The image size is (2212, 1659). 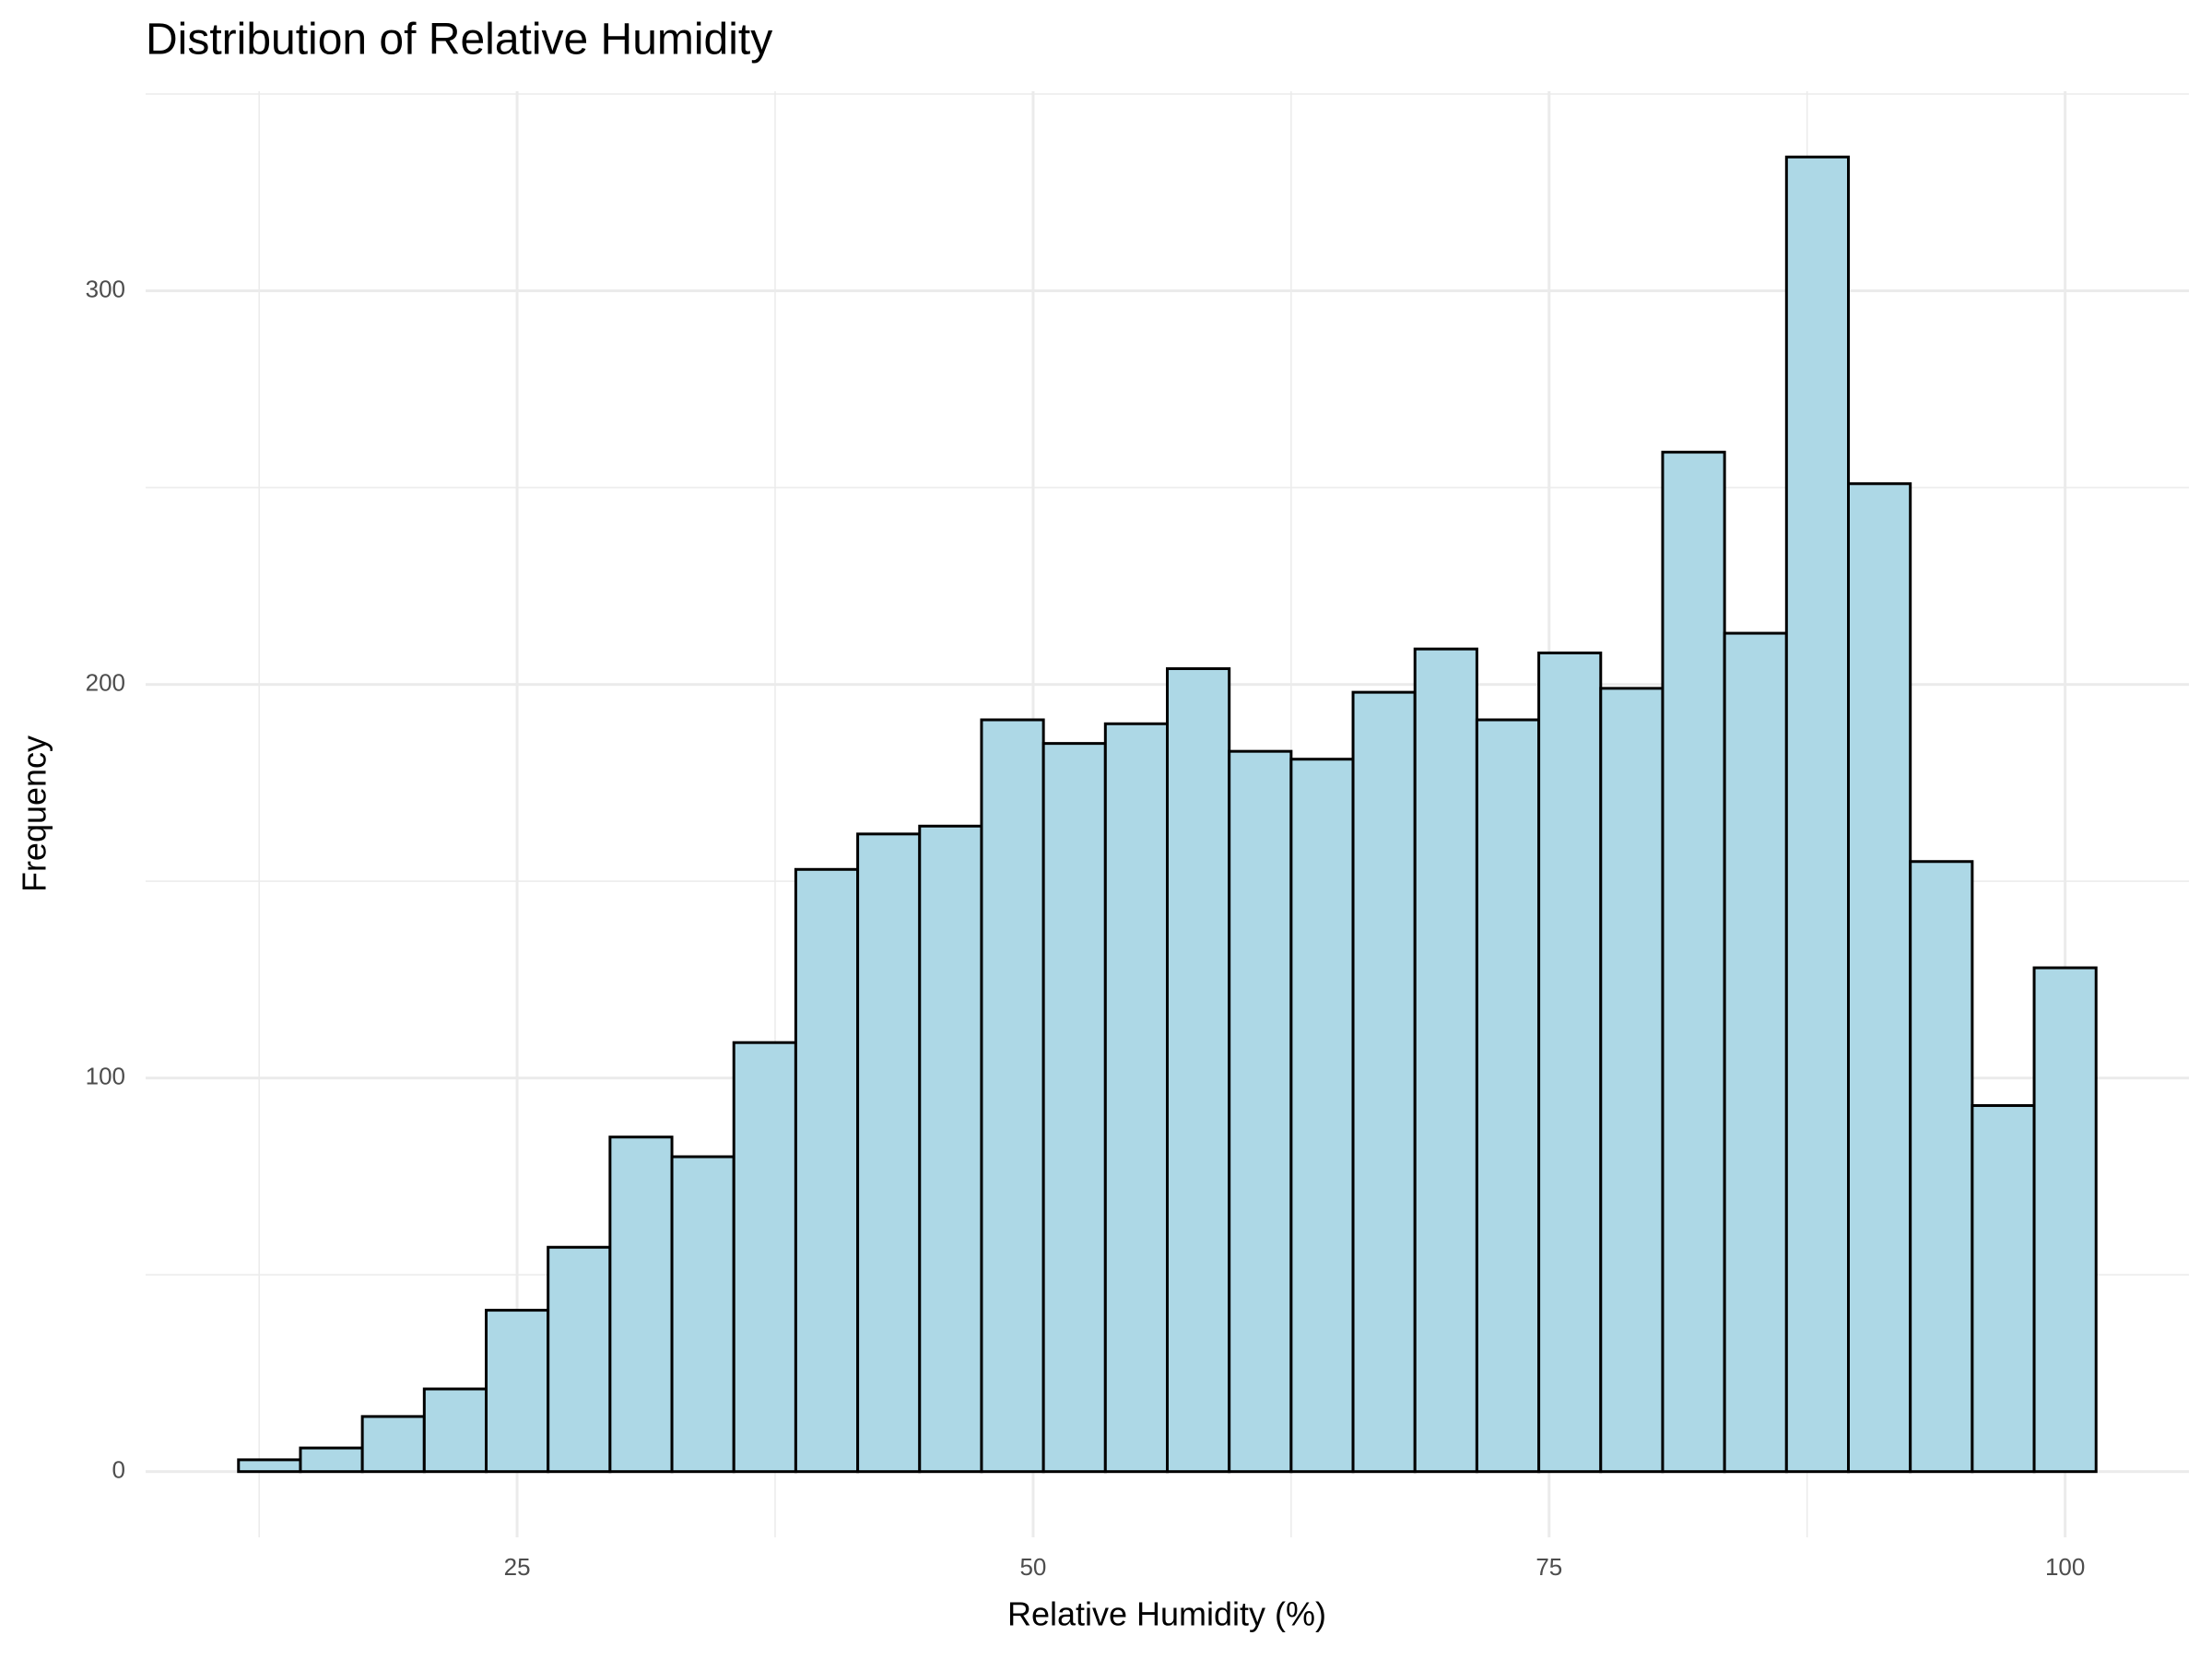 What do you see at coordinates (517, 1567) in the screenshot?
I see `x-tick-label: 25` at bounding box center [517, 1567].